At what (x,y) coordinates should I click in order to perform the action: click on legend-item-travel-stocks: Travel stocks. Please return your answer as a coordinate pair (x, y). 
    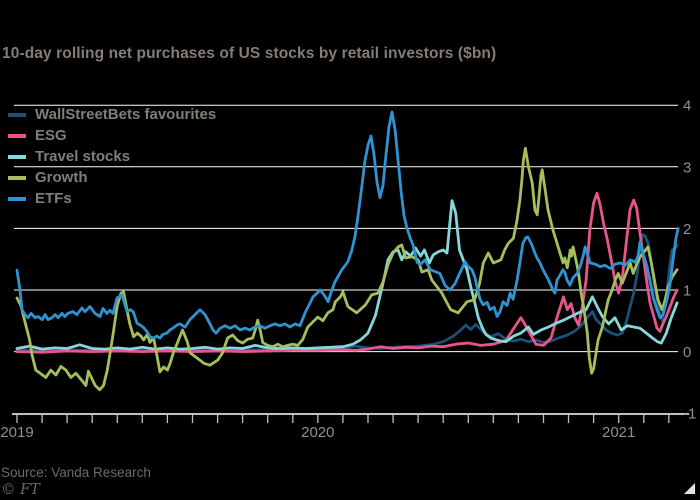
    Looking at the image, I should click on (112, 156).